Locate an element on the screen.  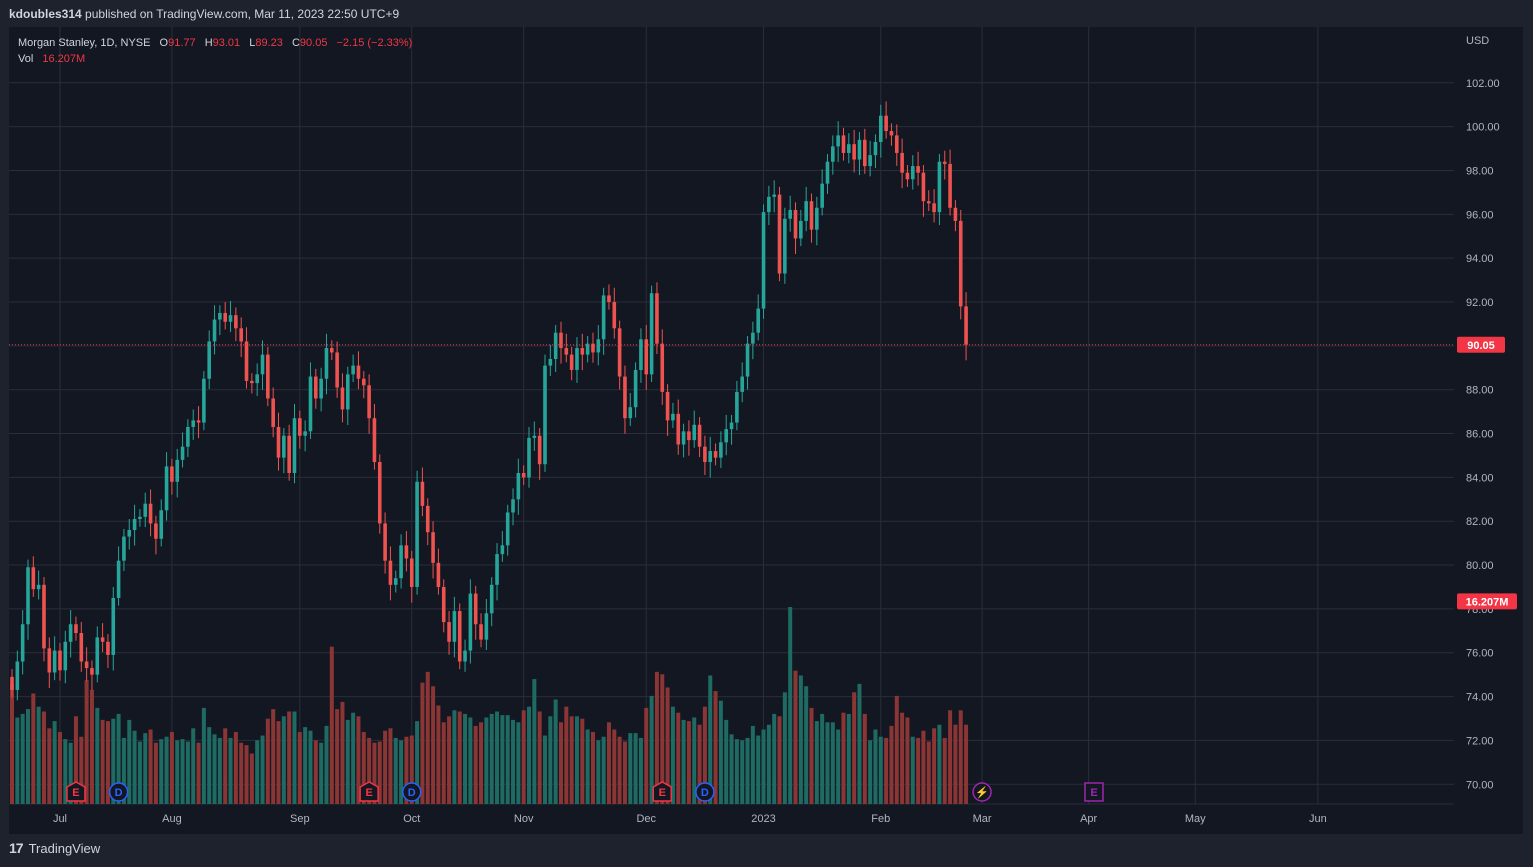
tradingview-logo-icon: 17 is located at coordinates (16, 848).